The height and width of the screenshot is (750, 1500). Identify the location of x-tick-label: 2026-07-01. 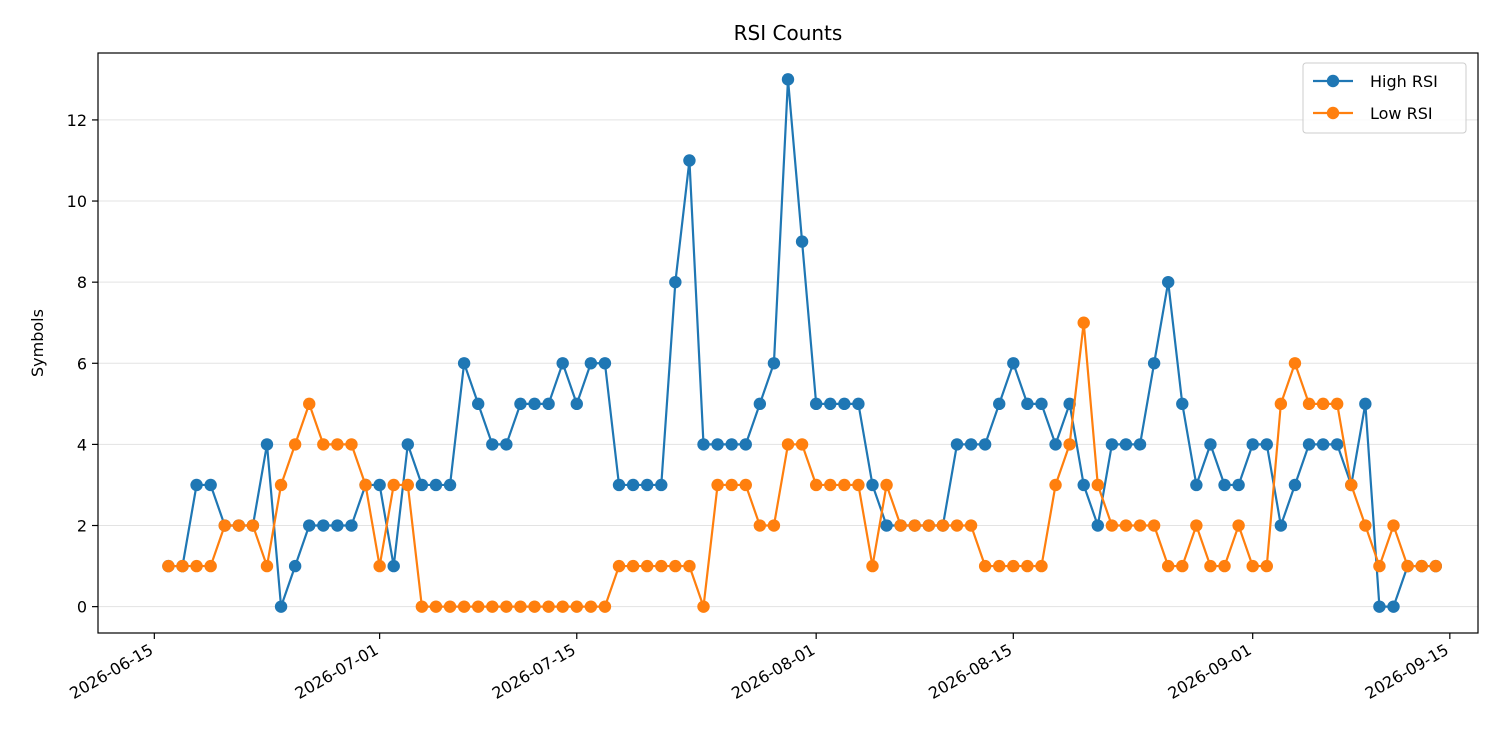
(337, 671).